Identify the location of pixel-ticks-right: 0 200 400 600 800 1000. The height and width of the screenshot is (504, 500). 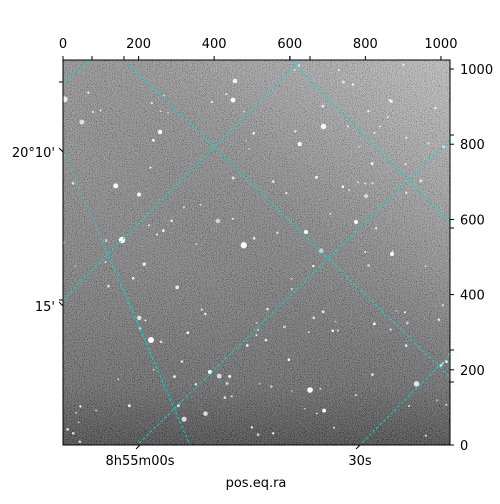
(471, 258).